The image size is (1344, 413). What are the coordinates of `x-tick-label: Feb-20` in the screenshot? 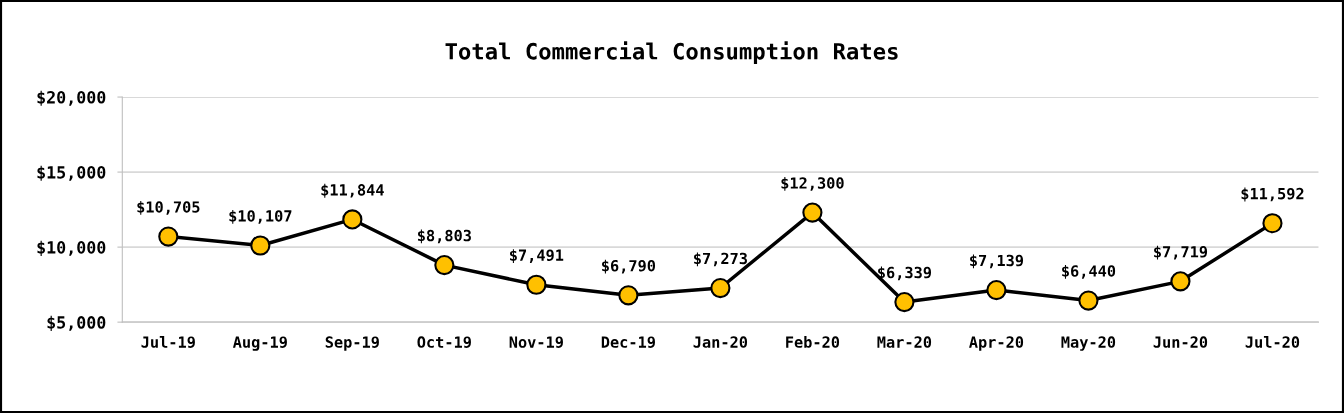 It's located at (813, 342).